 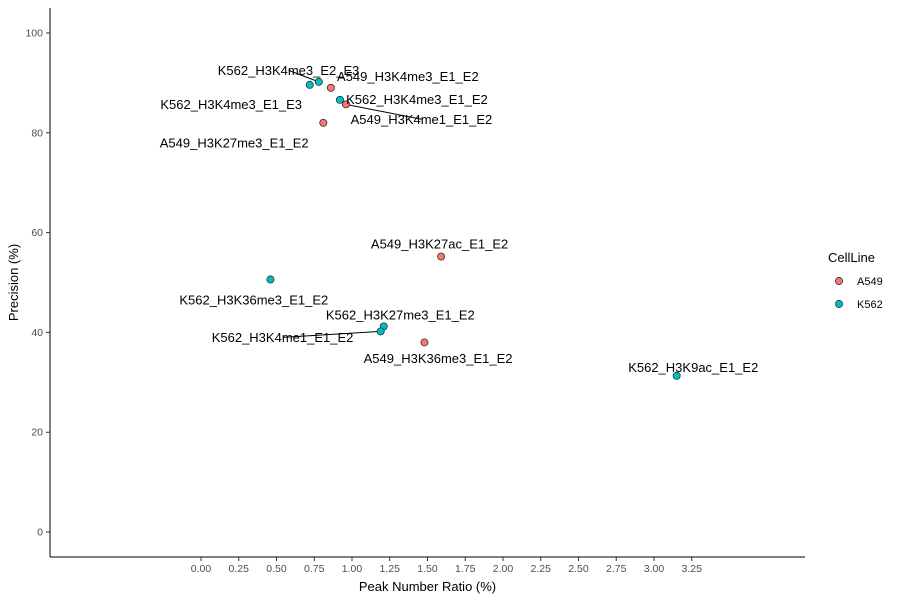 I want to click on legend: CellLine A549 K562, so click(x=855, y=280).